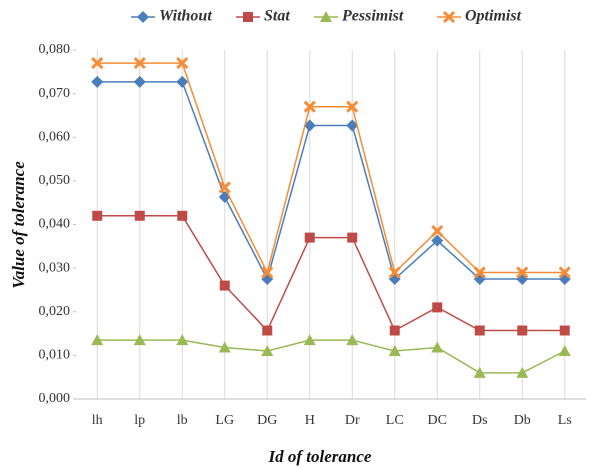 The width and height of the screenshot is (589, 470). I want to click on y-tick-label: 0,080, so click(55, 49).